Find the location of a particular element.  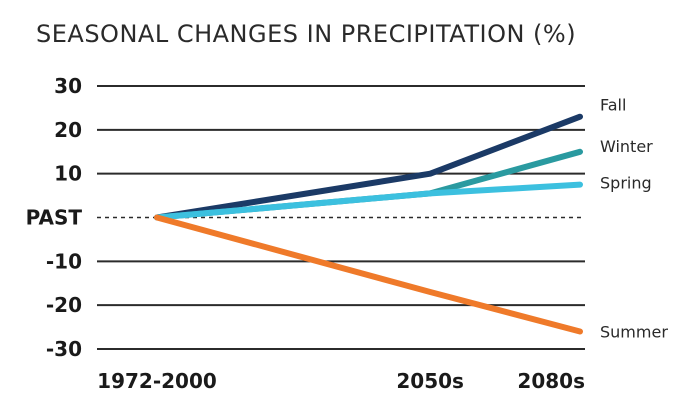

y-tick-label: 10 is located at coordinates (68, 174).